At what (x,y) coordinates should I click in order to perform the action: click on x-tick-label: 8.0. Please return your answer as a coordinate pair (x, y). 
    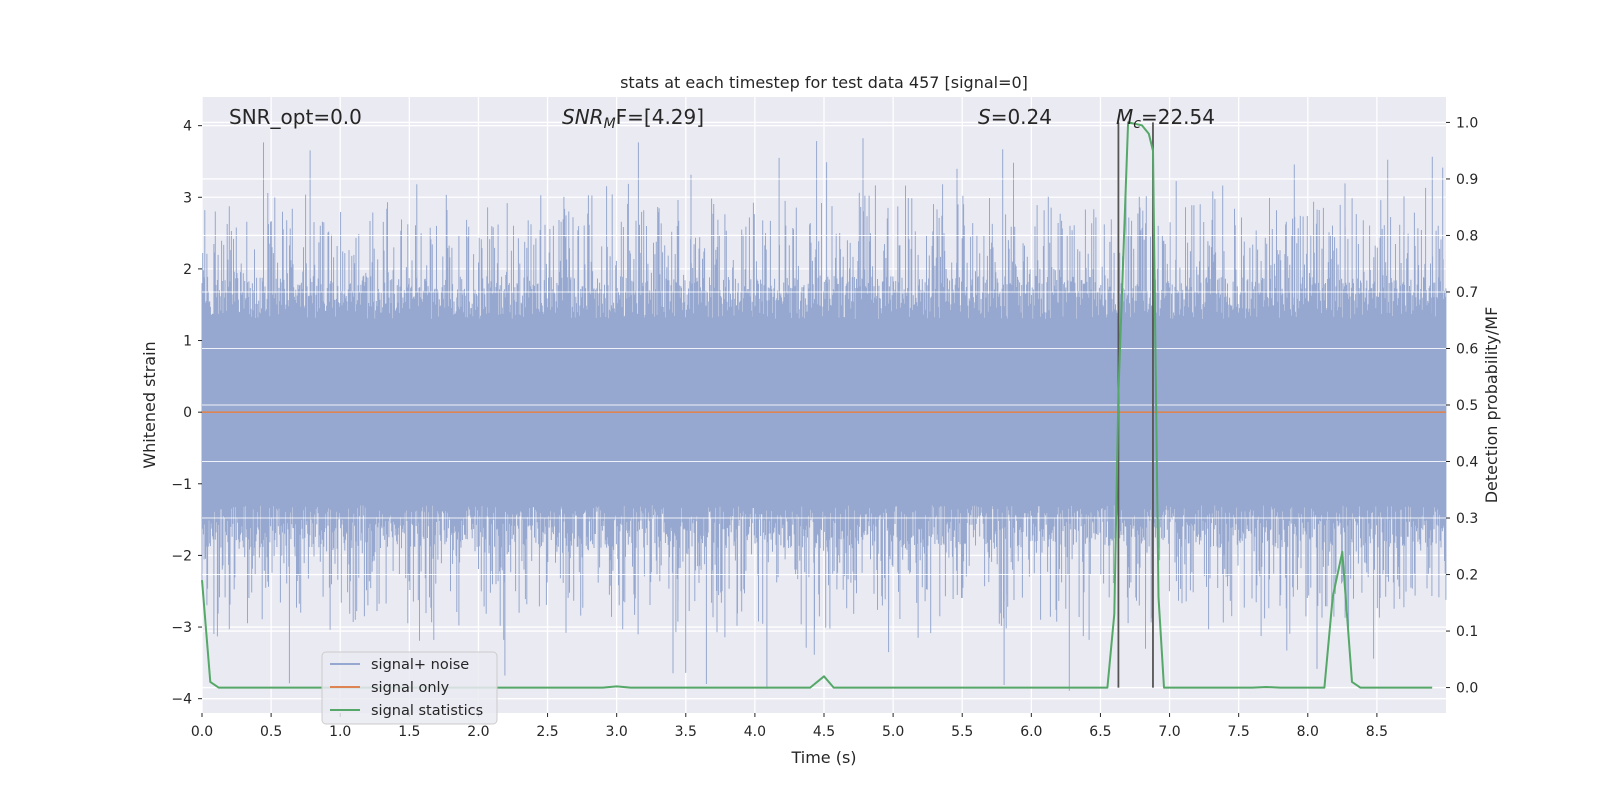
    Looking at the image, I should click on (1308, 732).